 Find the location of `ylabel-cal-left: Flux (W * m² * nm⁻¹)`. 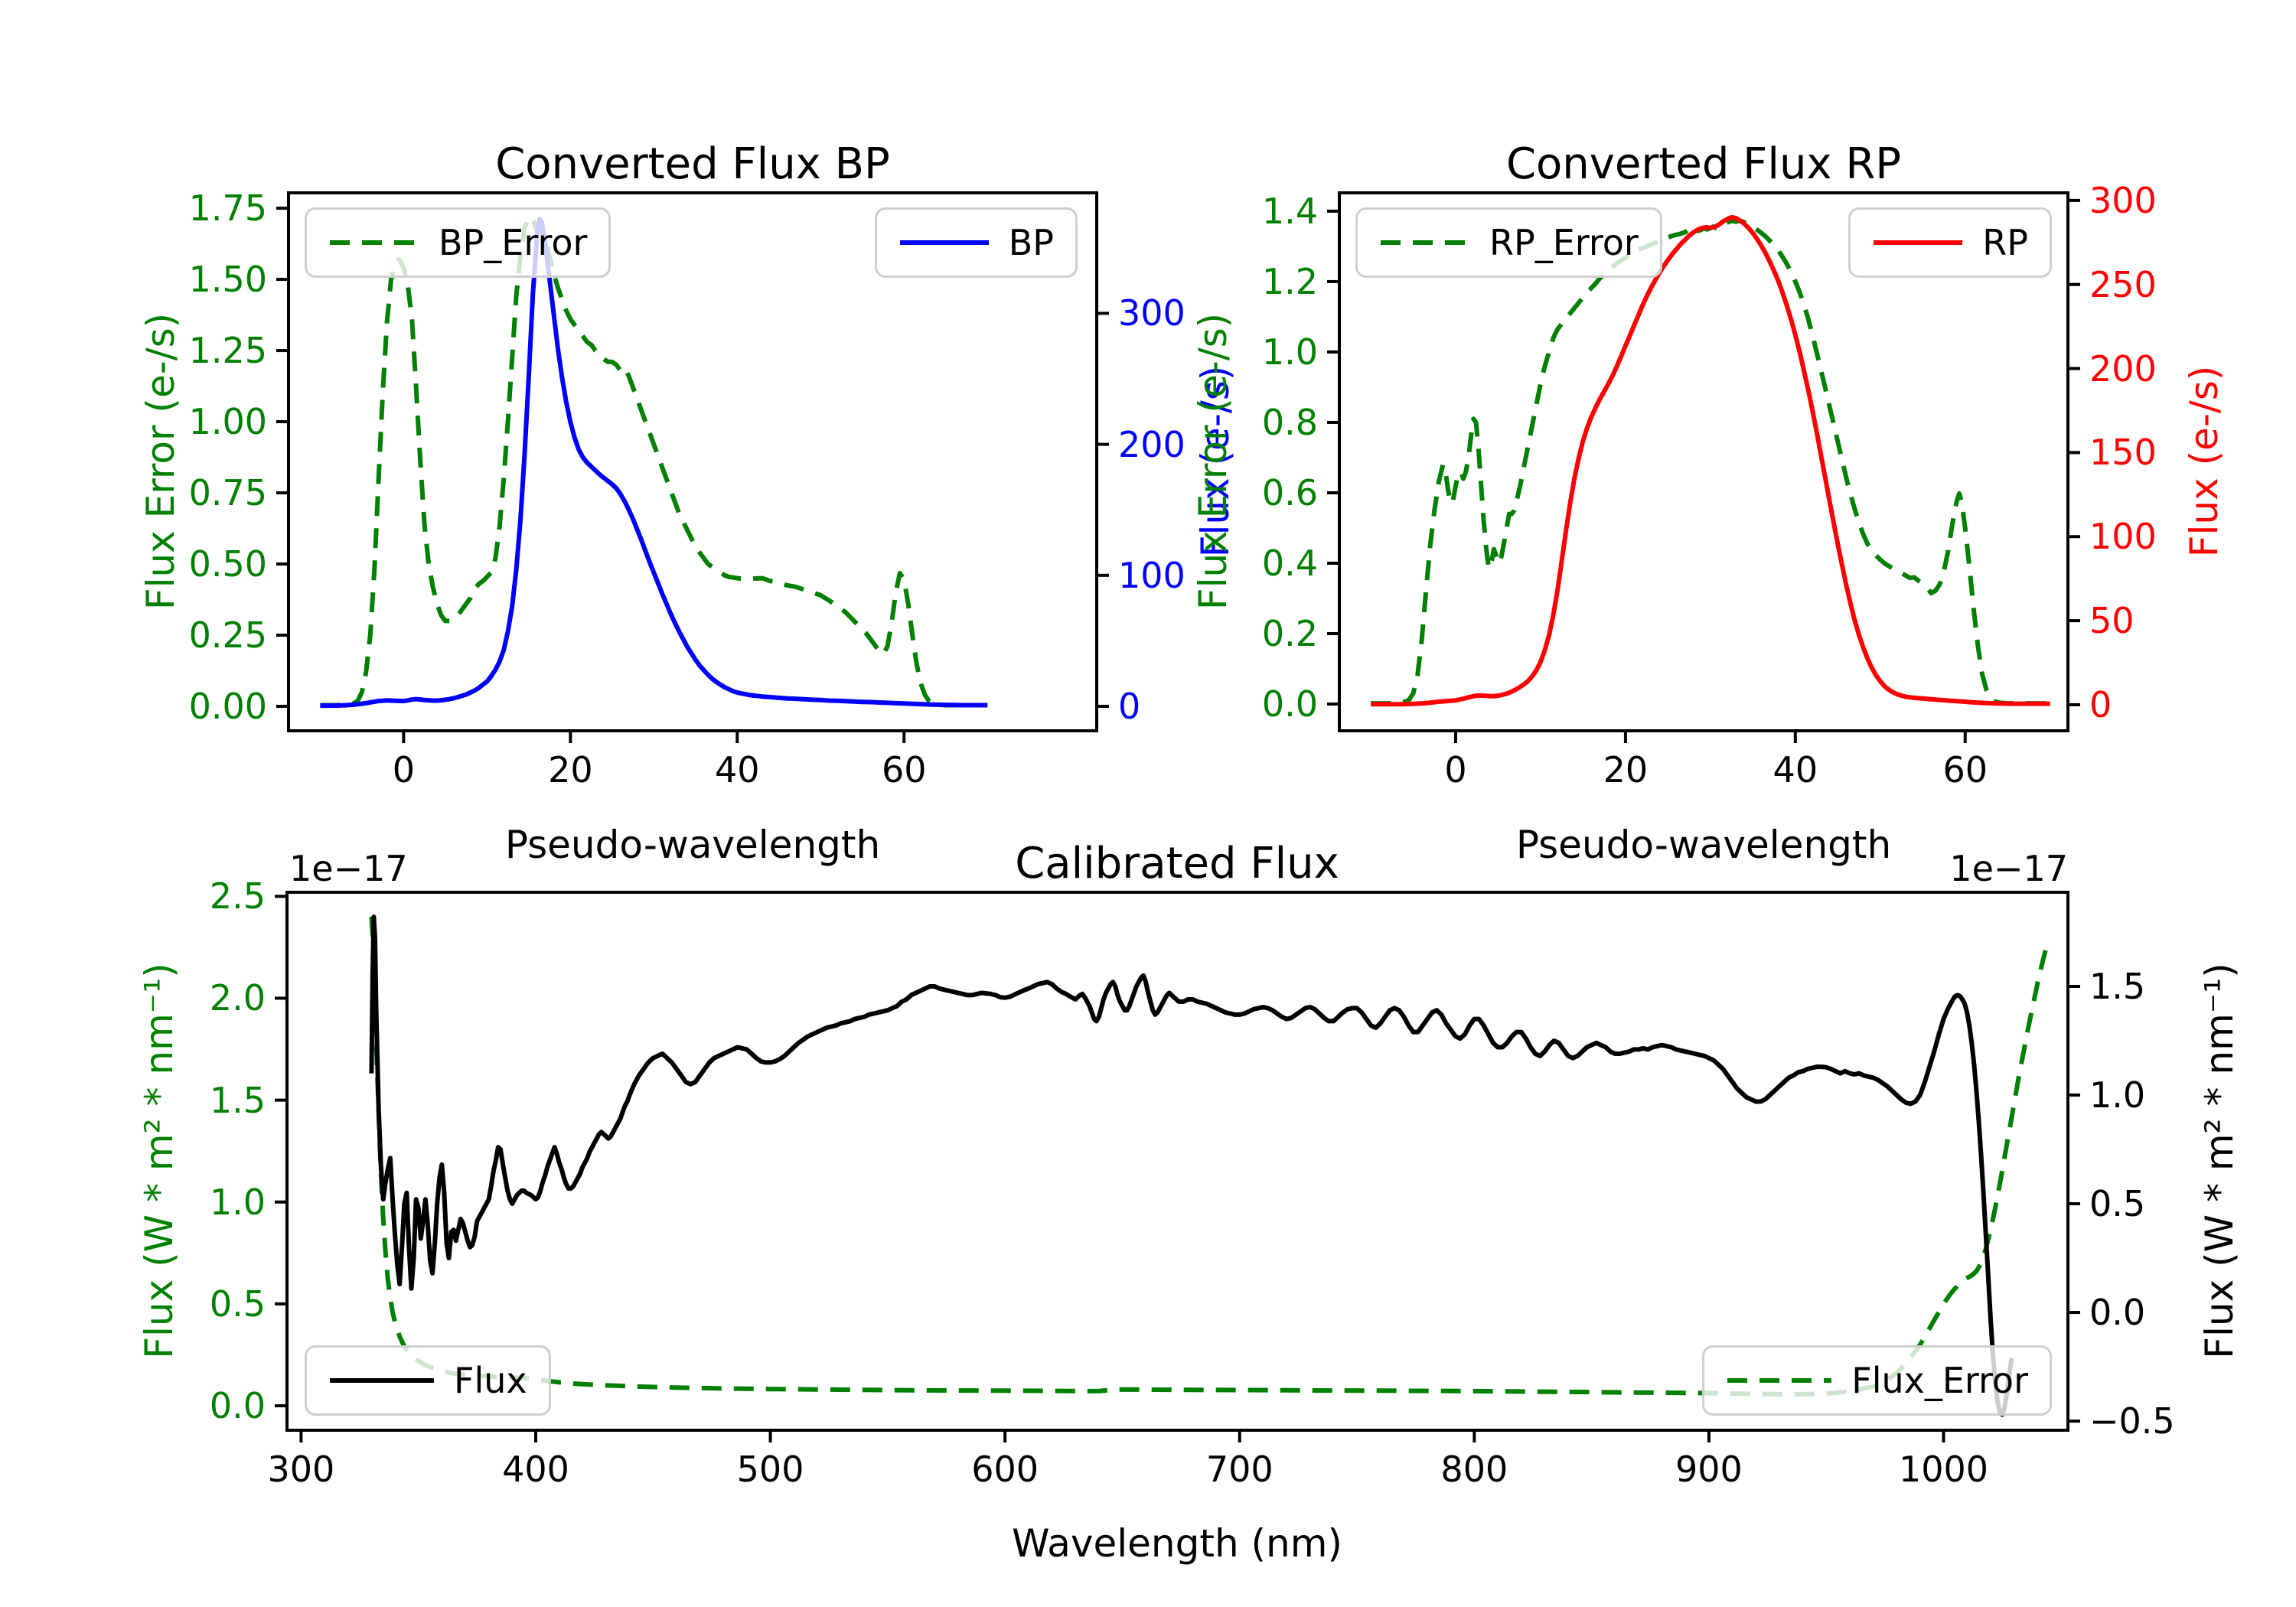

ylabel-cal-left: Flux (W * m² * nm⁻¹) is located at coordinates (159, 1161).